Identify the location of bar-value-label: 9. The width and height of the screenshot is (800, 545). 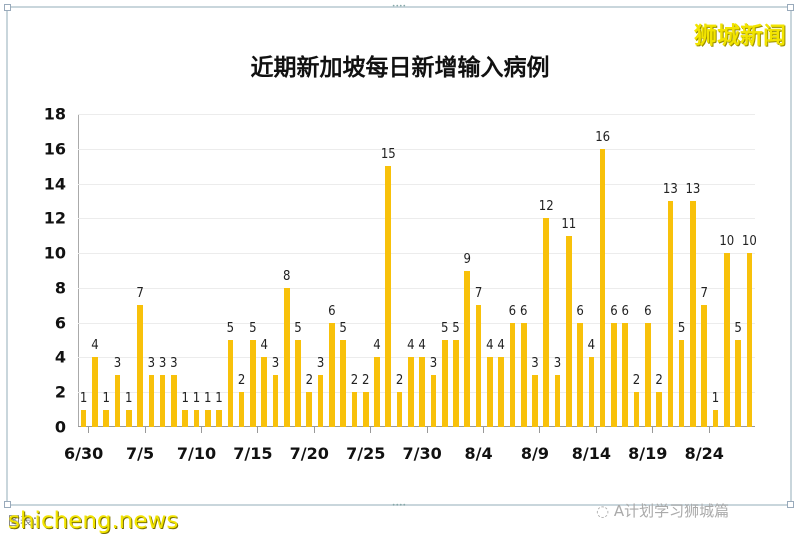
(467, 259).